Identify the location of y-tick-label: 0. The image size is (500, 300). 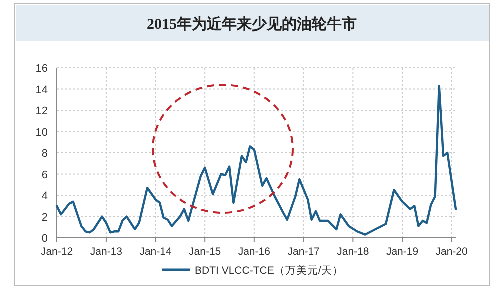
(45, 239).